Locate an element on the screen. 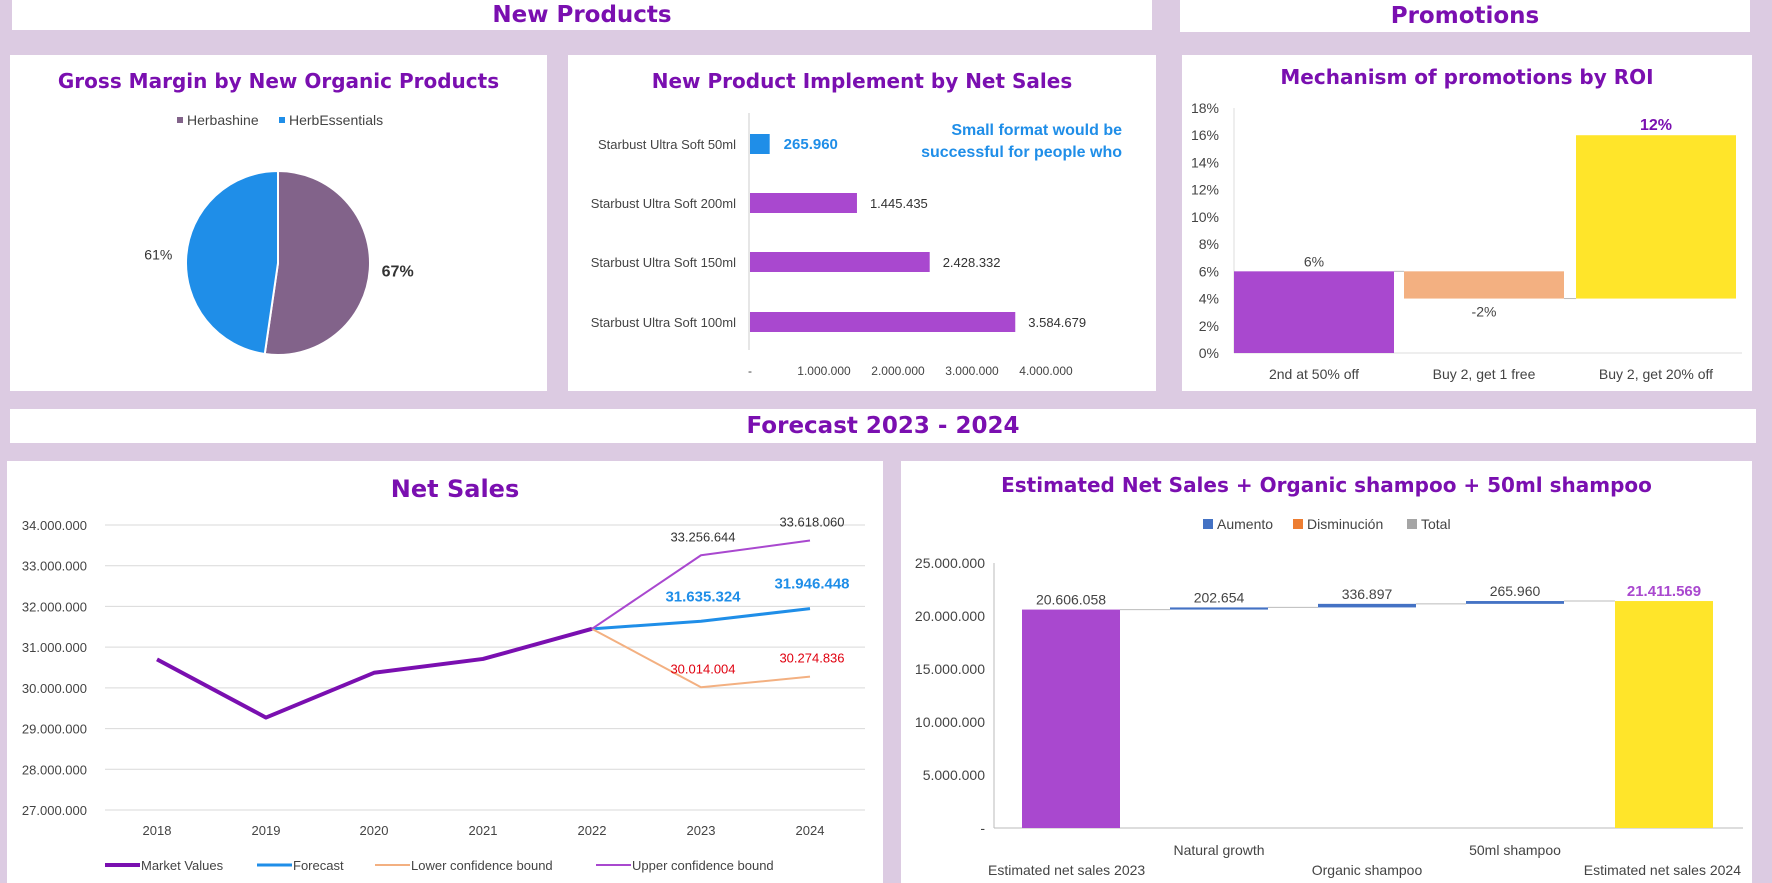 Image resolution: width=1772 pixels, height=883 pixels. legend-label: Upper confidence bound is located at coordinates (703, 865).